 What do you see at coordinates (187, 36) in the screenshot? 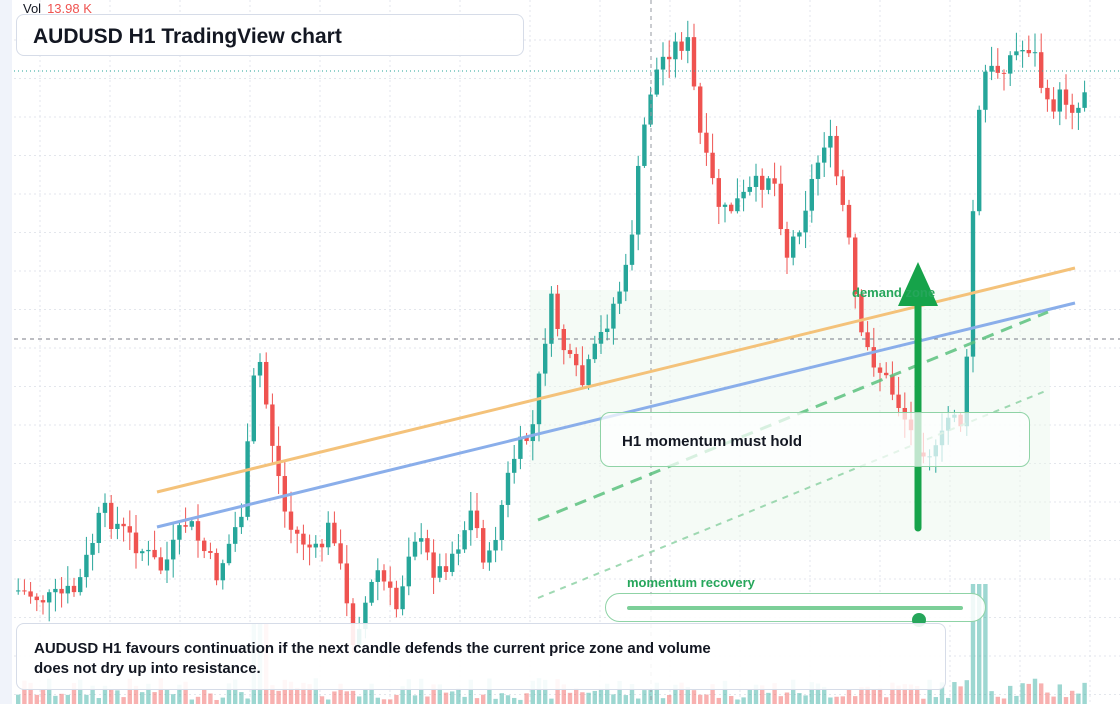
I see `chart-title: AUDUSD H1 TradingView chart` at bounding box center [187, 36].